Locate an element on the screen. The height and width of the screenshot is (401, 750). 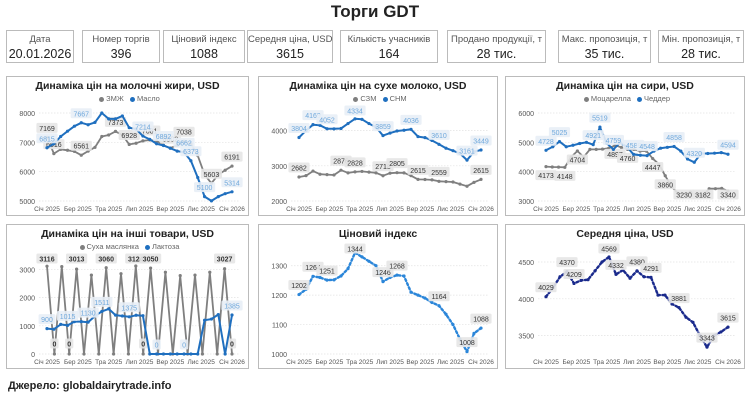
svg-text: 1268 is located at coordinates (397, 267).